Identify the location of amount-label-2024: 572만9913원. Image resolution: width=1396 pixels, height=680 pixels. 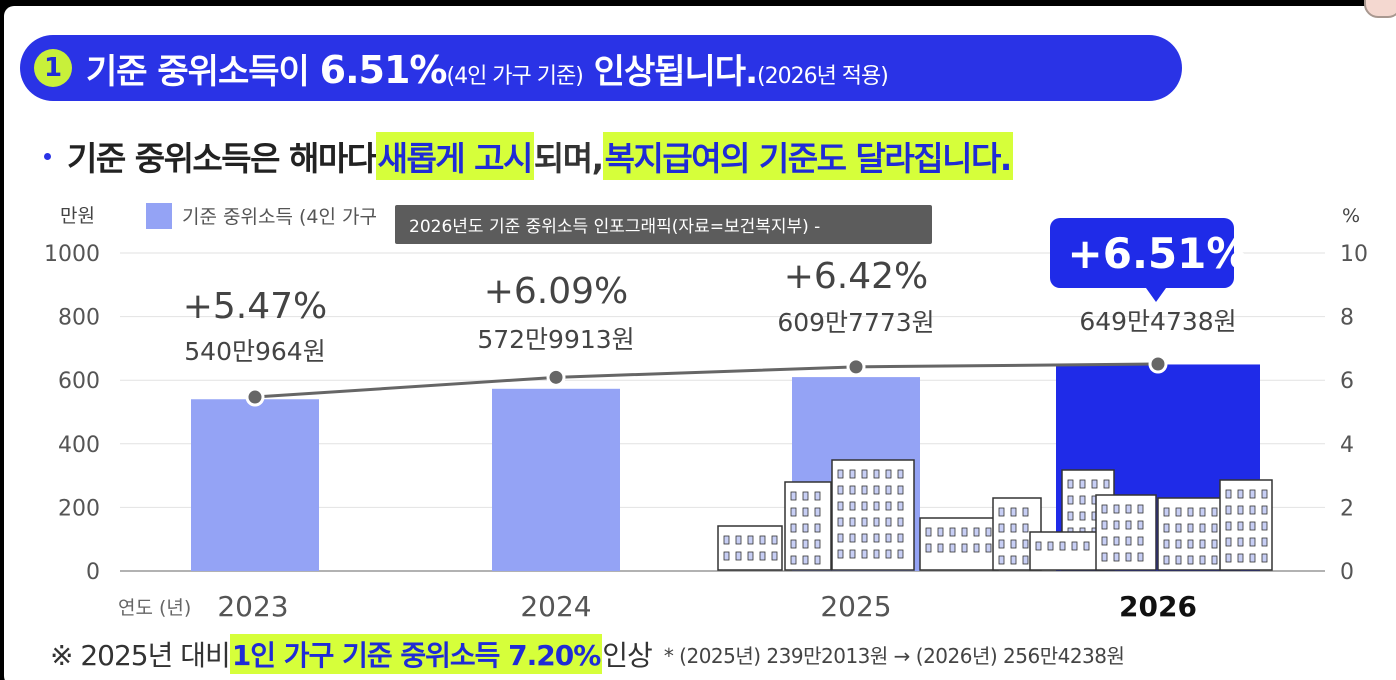
(555, 339).